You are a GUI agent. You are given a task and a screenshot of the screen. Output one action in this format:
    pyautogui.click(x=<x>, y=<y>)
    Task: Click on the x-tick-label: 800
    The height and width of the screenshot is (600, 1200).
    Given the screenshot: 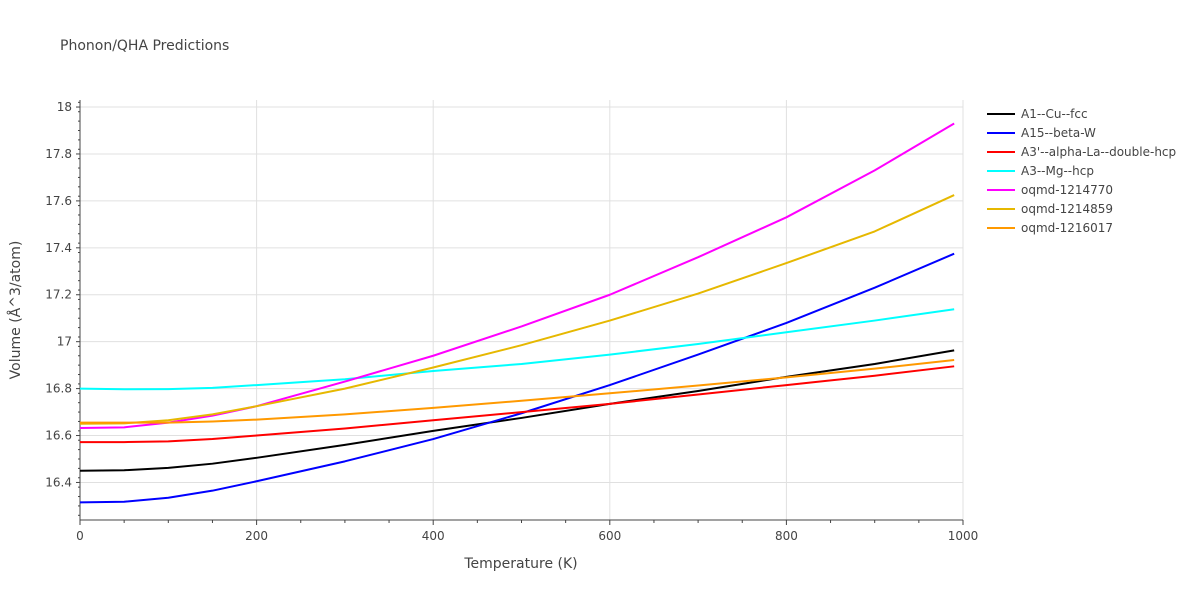 What is the action you would take?
    pyautogui.click(x=786, y=536)
    